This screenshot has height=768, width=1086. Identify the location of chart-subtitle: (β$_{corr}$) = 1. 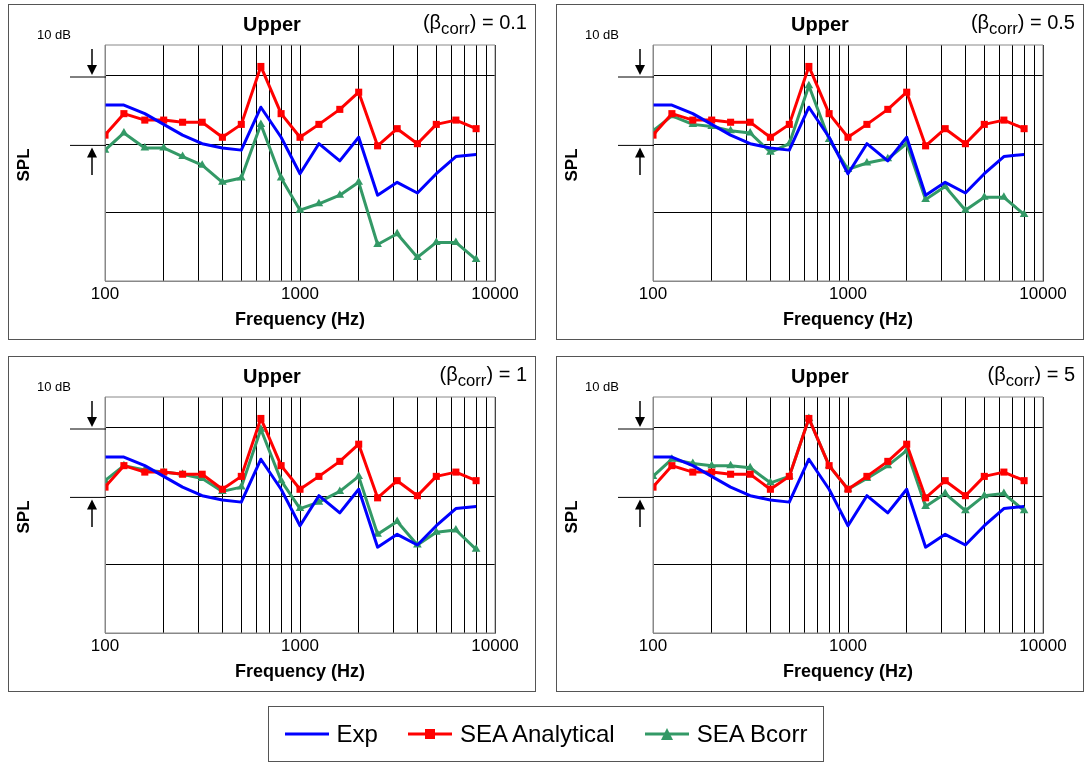
(483, 377).